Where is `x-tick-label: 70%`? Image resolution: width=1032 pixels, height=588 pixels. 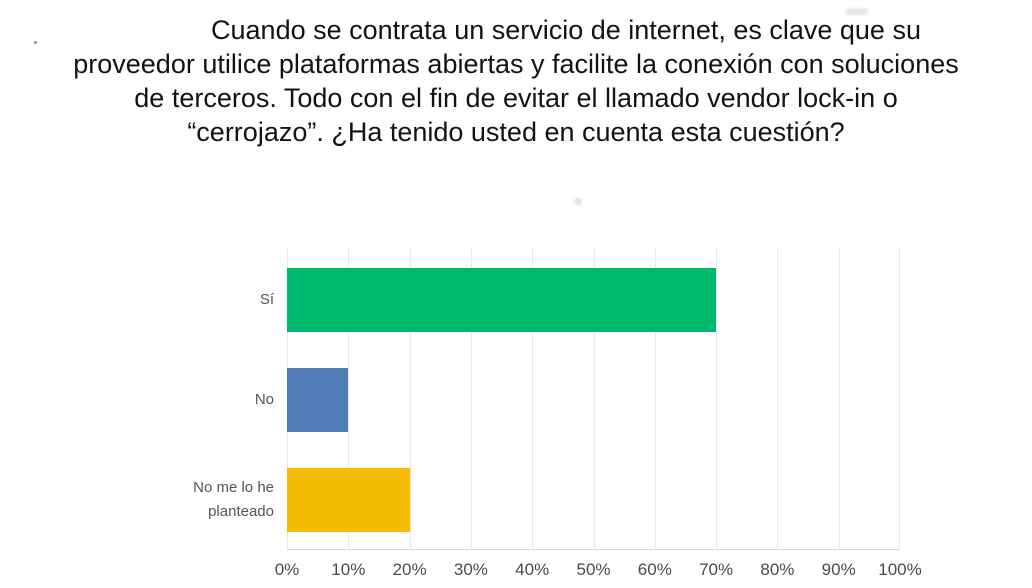 x-tick-label: 70% is located at coordinates (716, 569).